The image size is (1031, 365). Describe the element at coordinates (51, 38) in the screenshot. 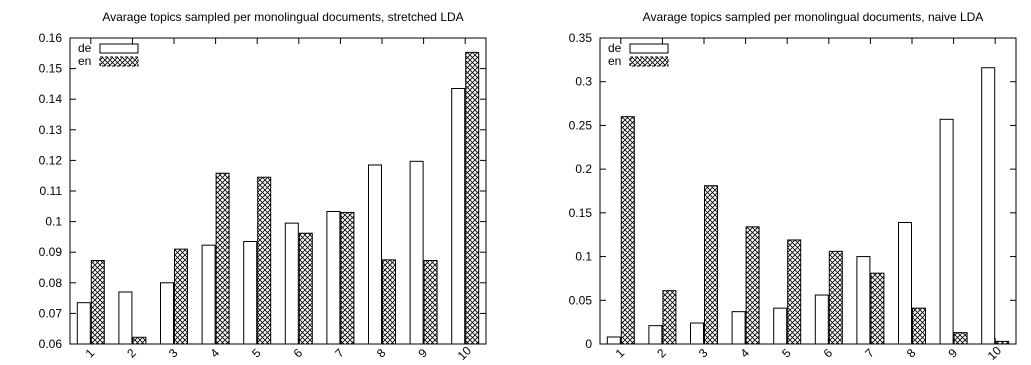

I see `y-tick-label: 0.16` at that location.